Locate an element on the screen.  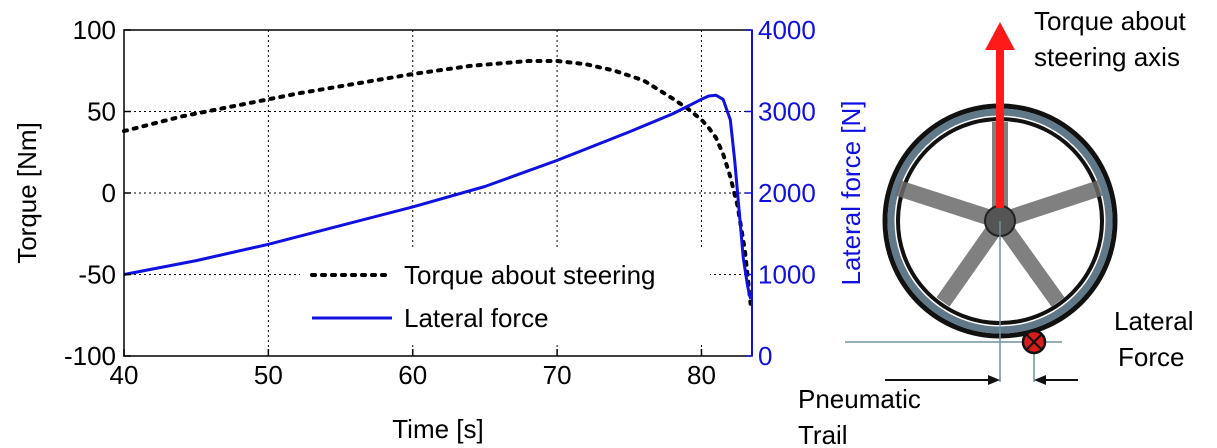
y-left-tick-label: -50 is located at coordinates (97, 275).